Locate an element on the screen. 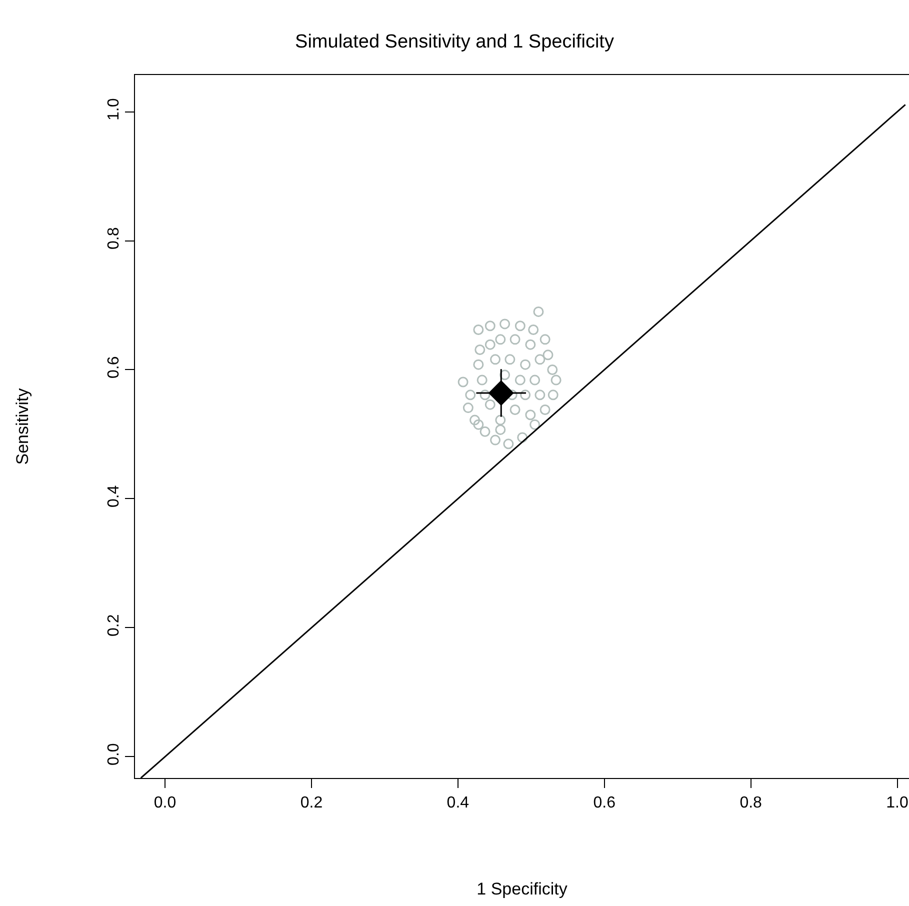  x-tick-label: 1.0 is located at coordinates (897, 803).